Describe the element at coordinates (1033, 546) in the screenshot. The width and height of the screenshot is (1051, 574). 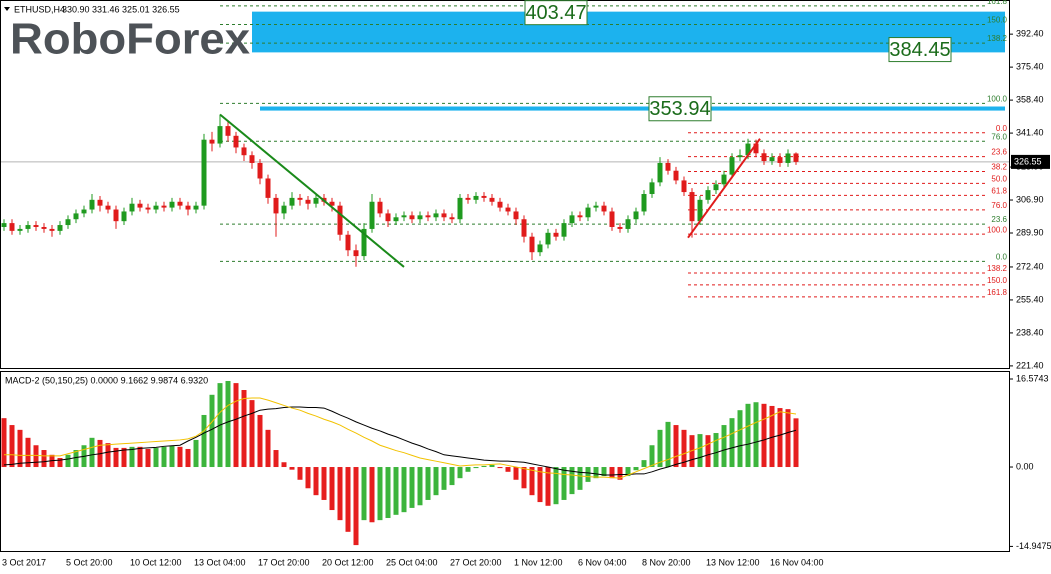
I see `y-tick-label: -14.9475` at that location.